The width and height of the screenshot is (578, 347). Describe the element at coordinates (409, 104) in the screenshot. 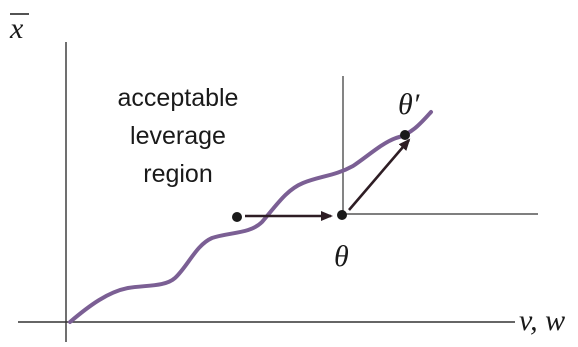

I see `theta-prime-label: θ′` at that location.